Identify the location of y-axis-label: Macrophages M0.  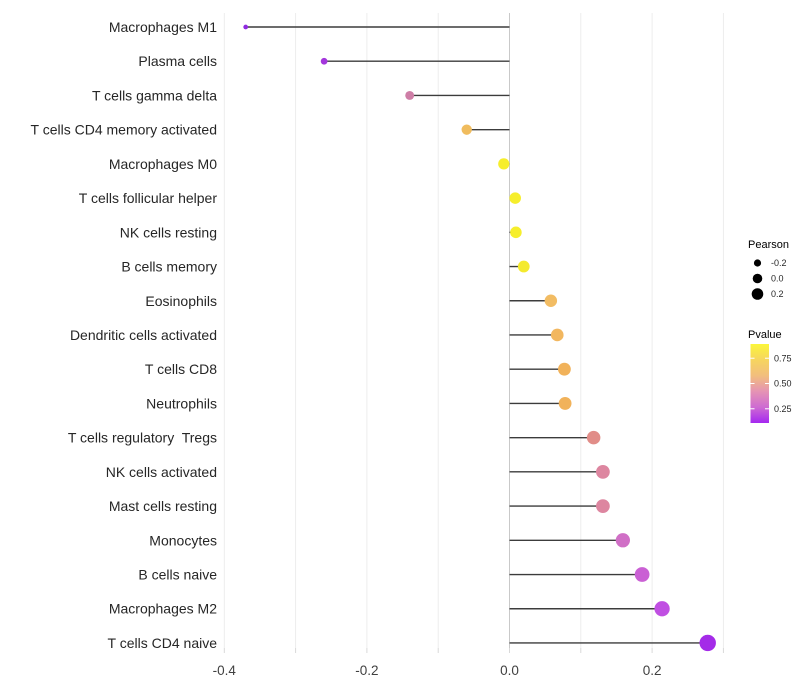
(163, 164).